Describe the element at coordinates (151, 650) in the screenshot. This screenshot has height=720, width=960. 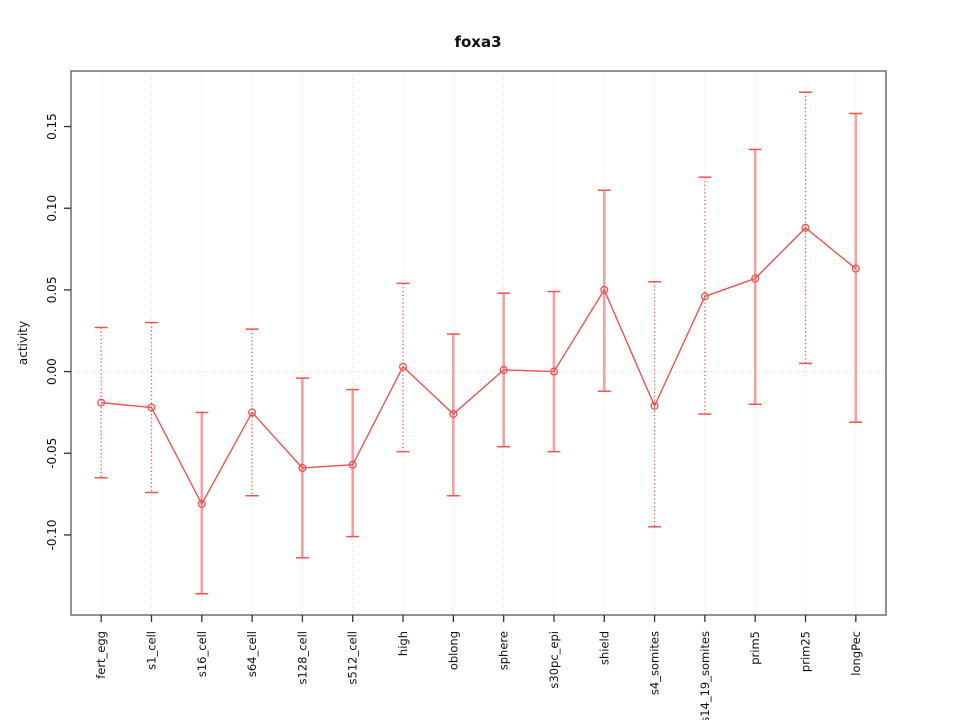
I see `x-tick-label: s1_cell` at that location.